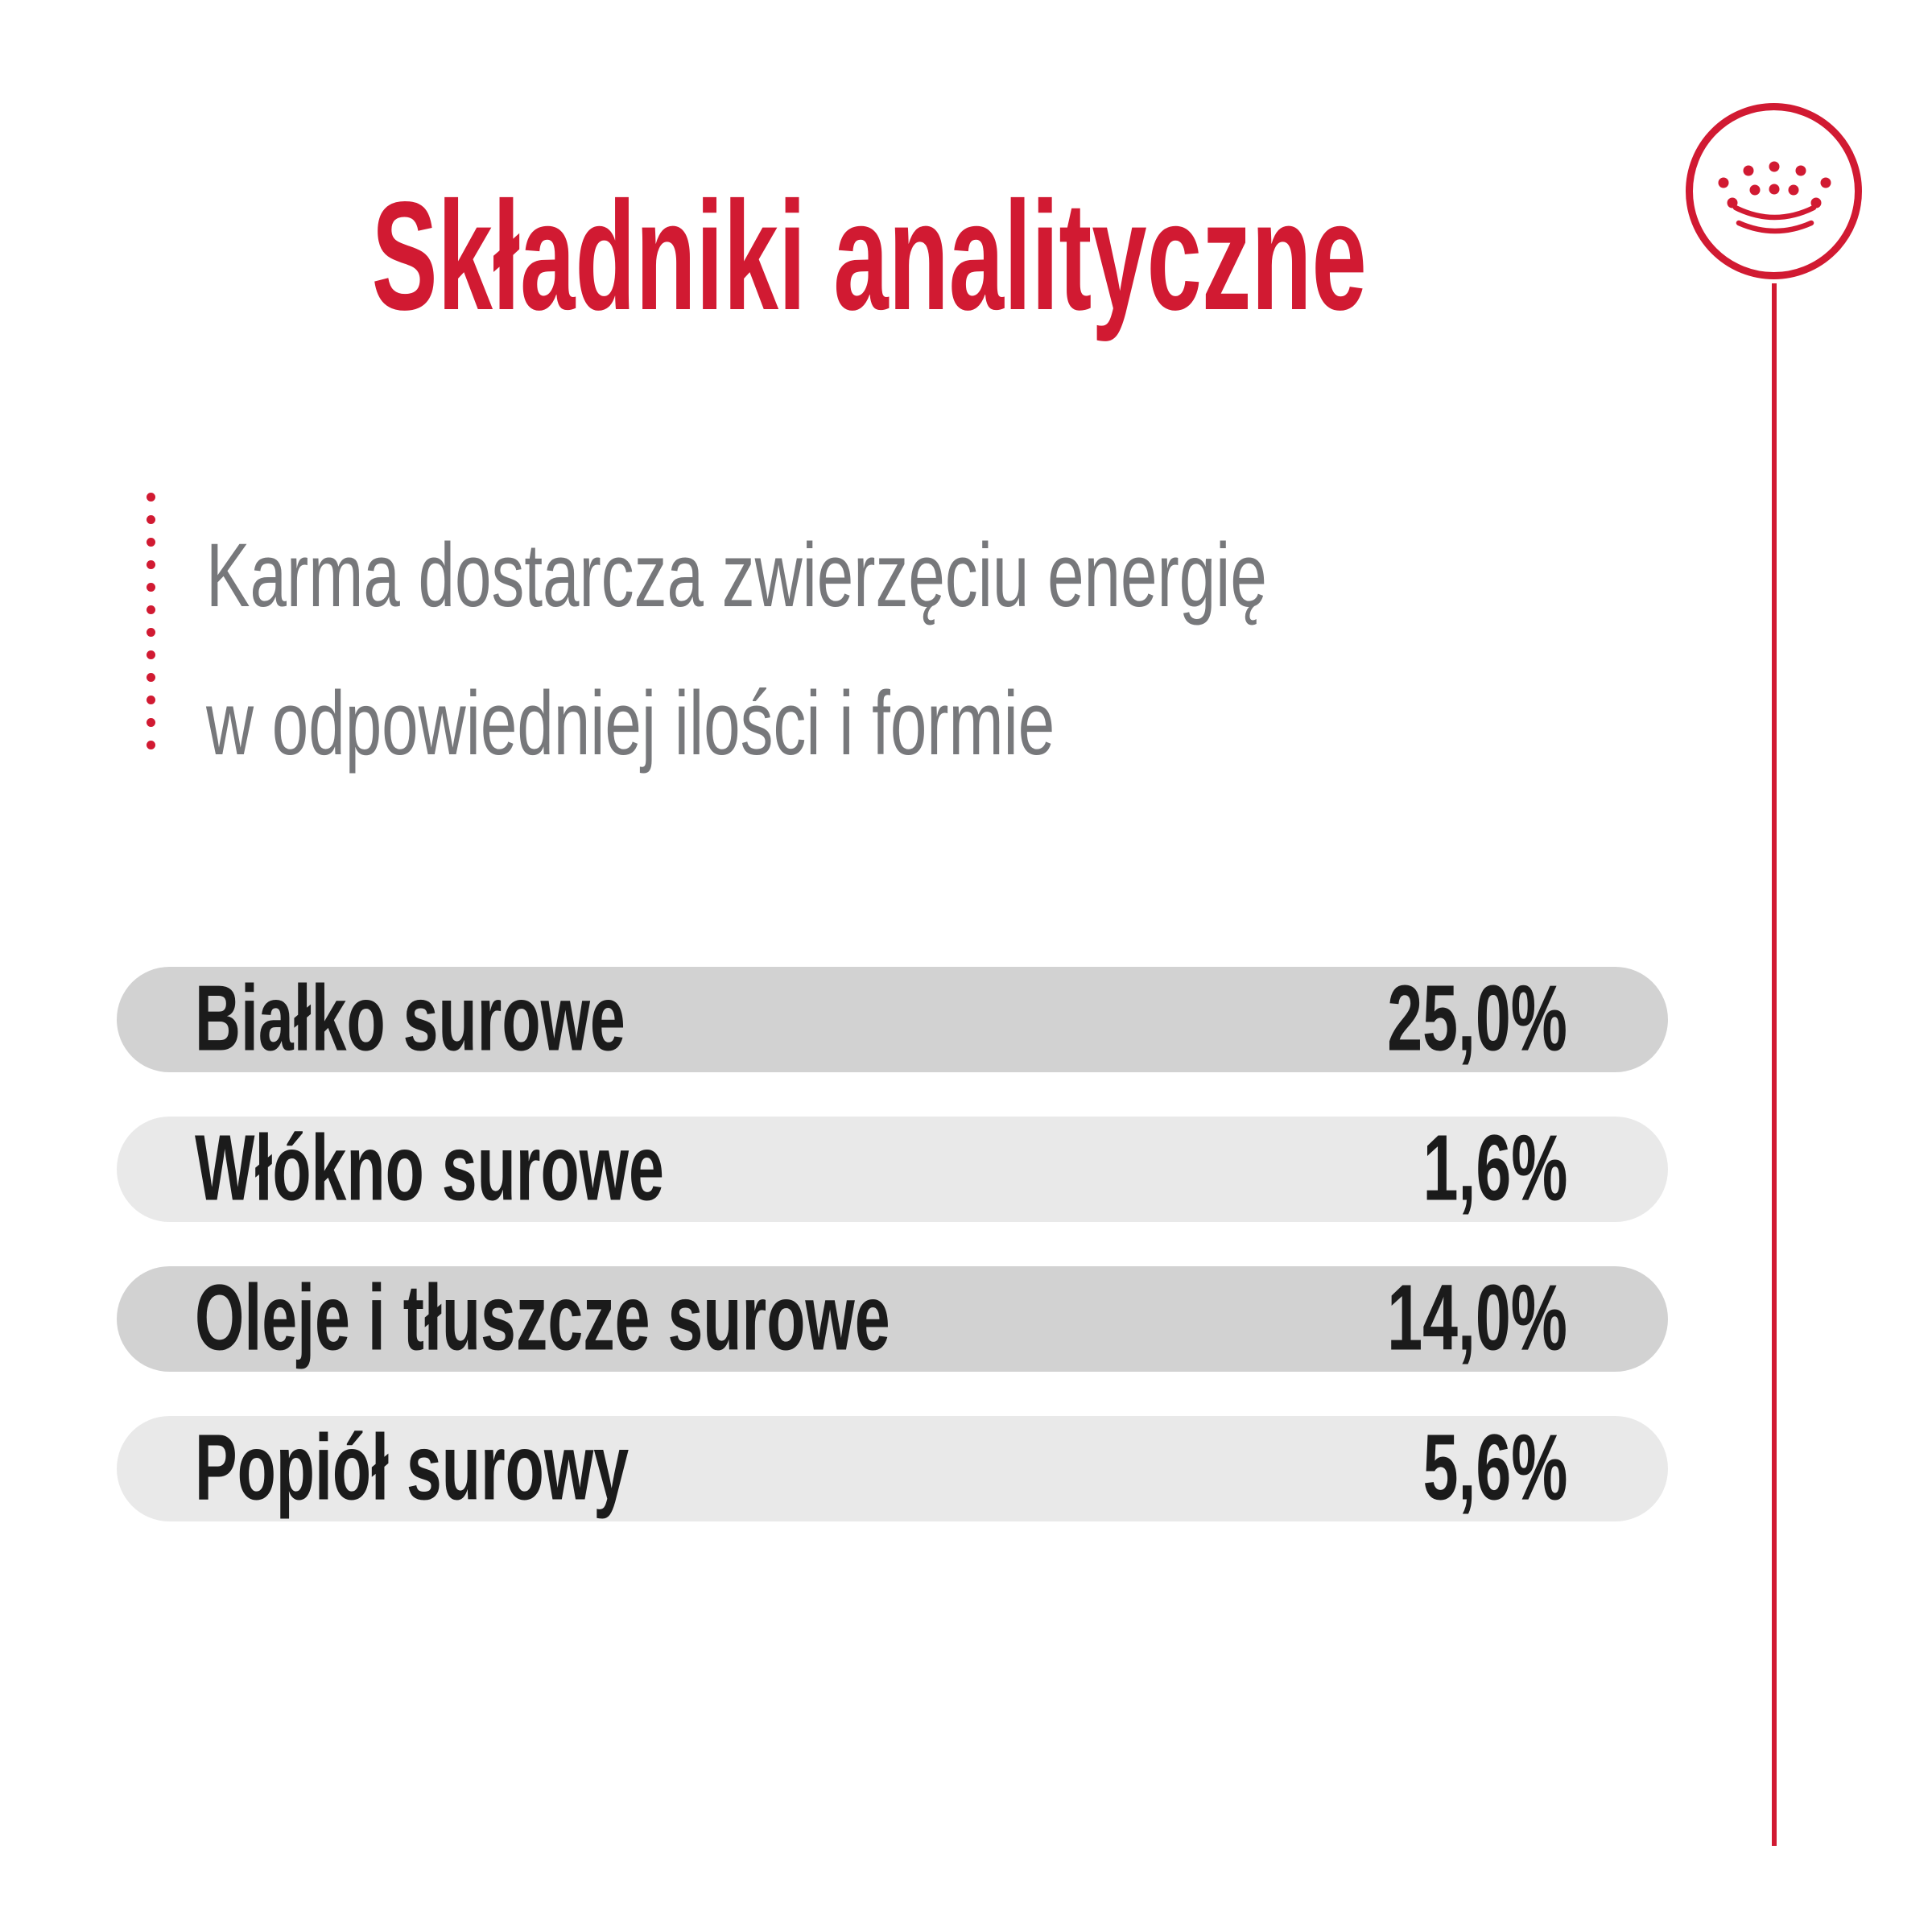 This screenshot has width=1932, height=1932. I want to click on row-label: Oleje i tłuszcze surowe, so click(542, 1316).